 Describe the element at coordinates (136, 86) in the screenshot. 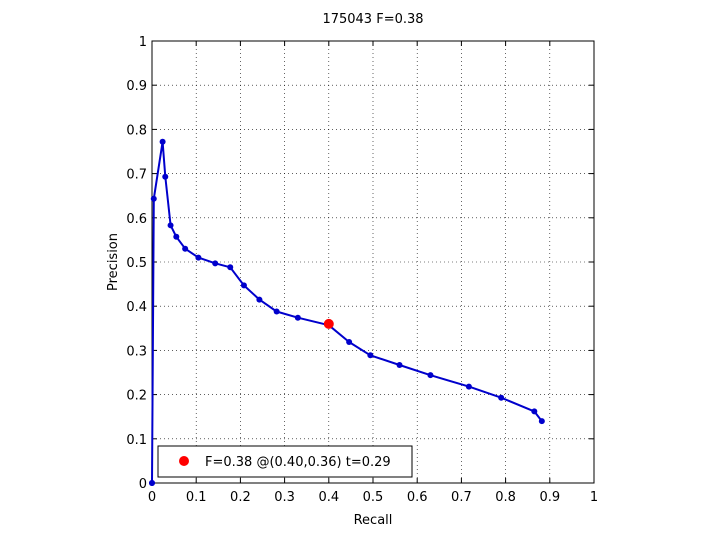

I see `y-tick-label: 0.9` at that location.